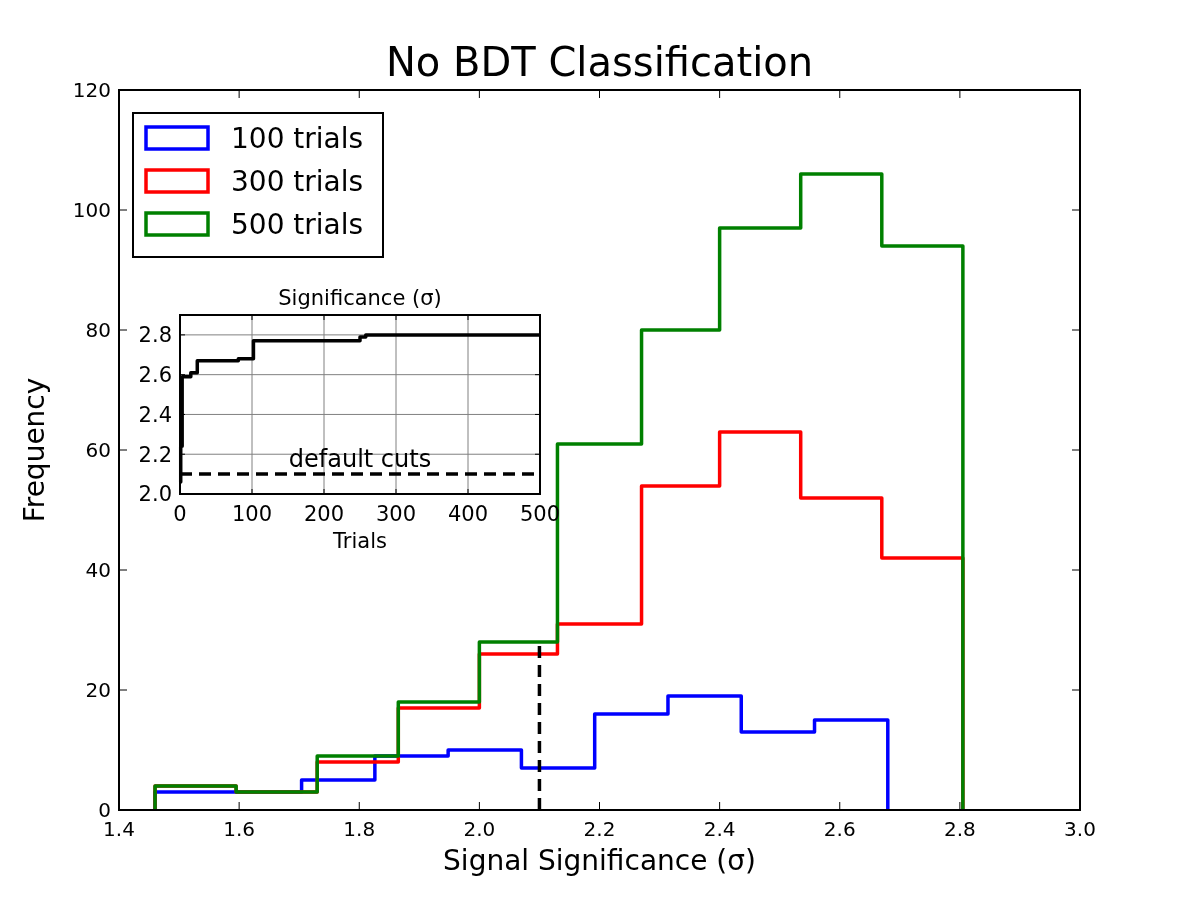 Image resolution: width=1200 pixels, height=900 pixels. I want to click on y-tick-label: 60, so click(98, 450).